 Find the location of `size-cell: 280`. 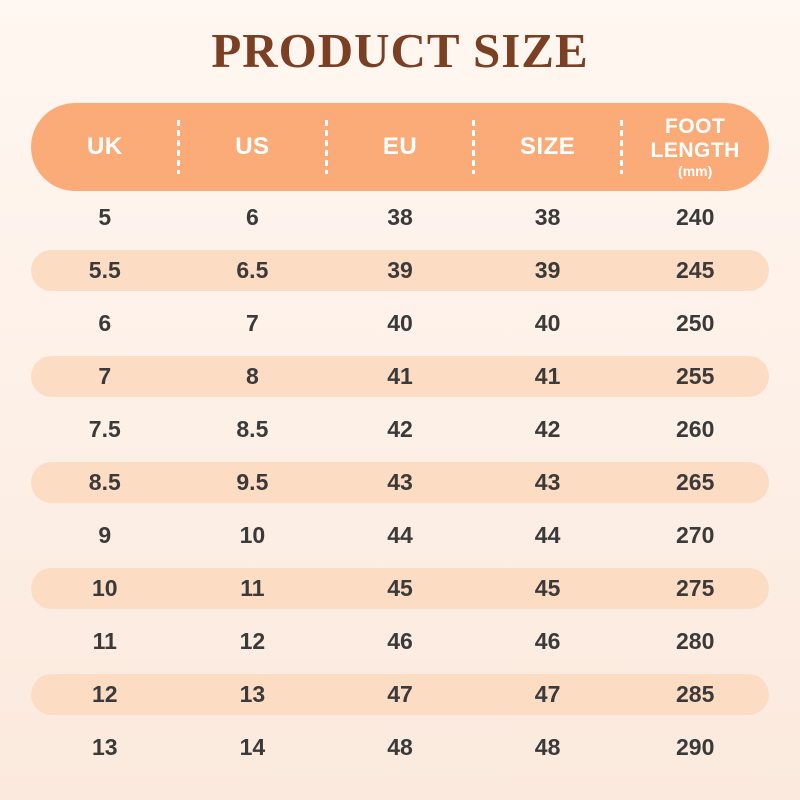

size-cell: 280 is located at coordinates (695, 641).